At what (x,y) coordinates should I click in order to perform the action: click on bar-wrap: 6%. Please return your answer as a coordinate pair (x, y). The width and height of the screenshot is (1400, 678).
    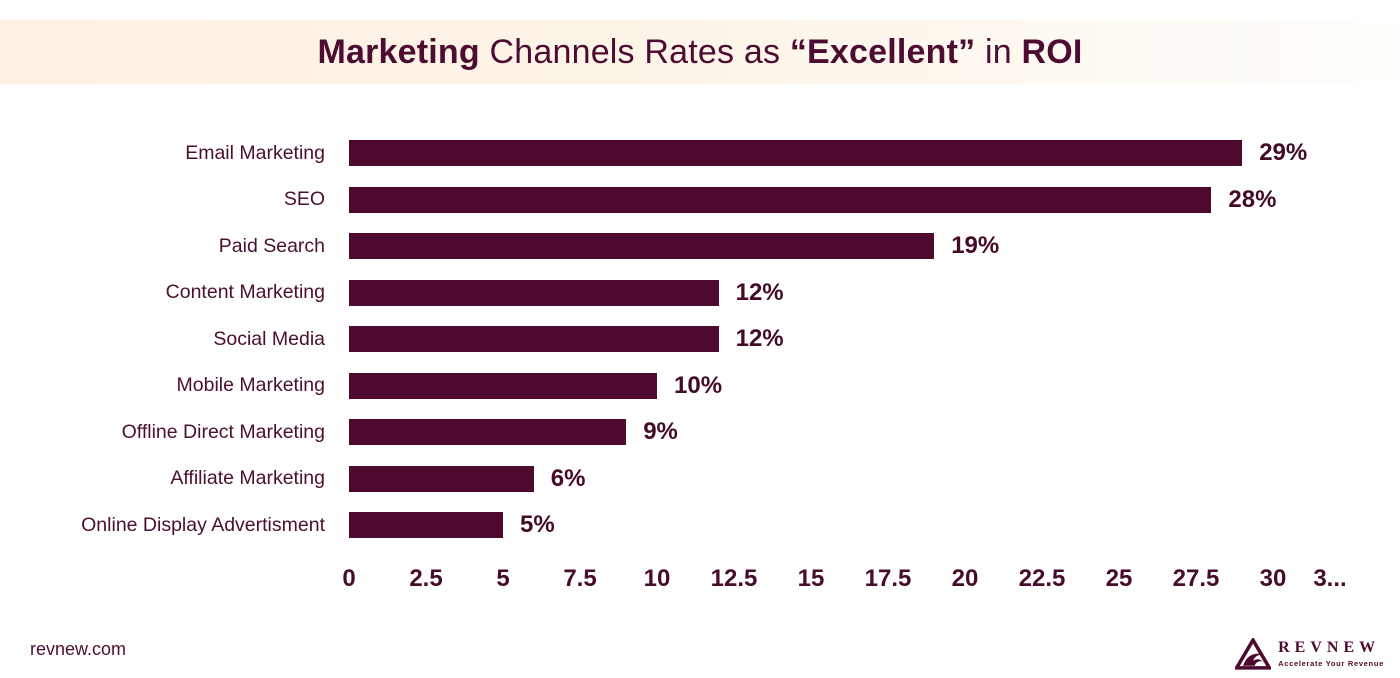
    Looking at the image, I should click on (467, 479).